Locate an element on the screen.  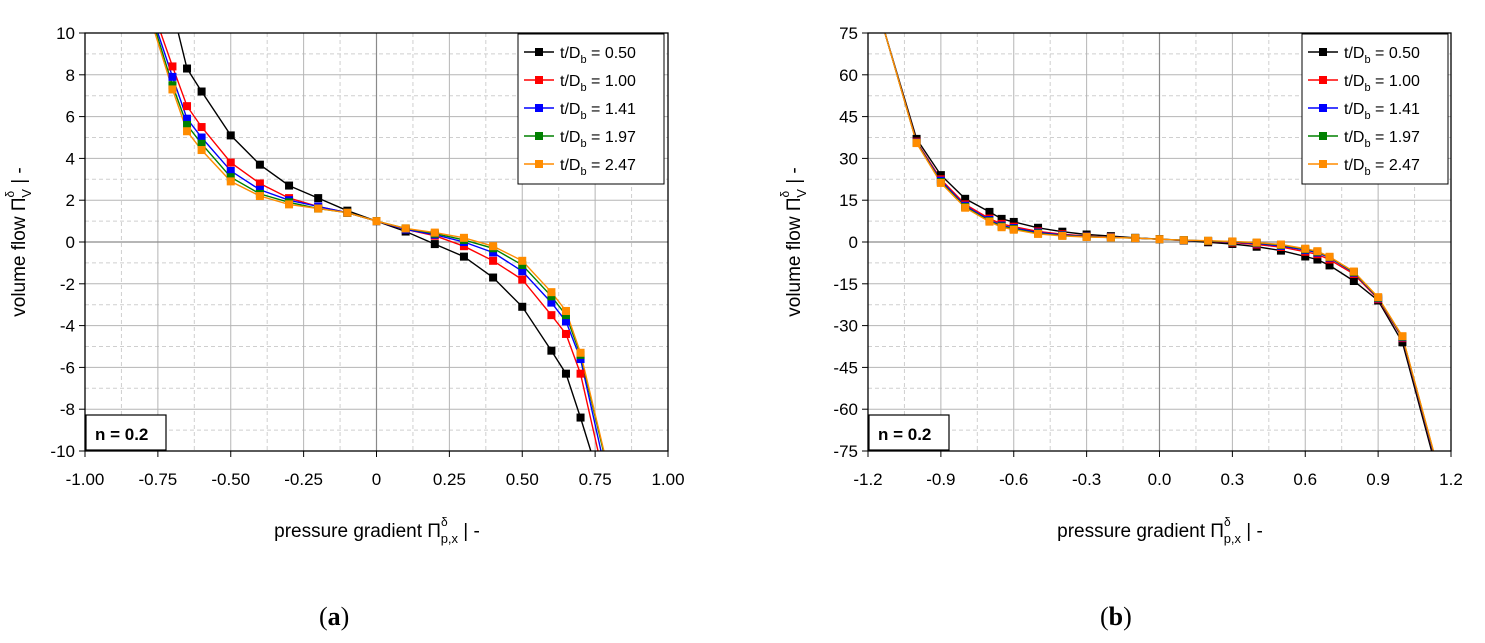
legend-label-1: t/Db = 1.00 is located at coordinates (1382, 83).